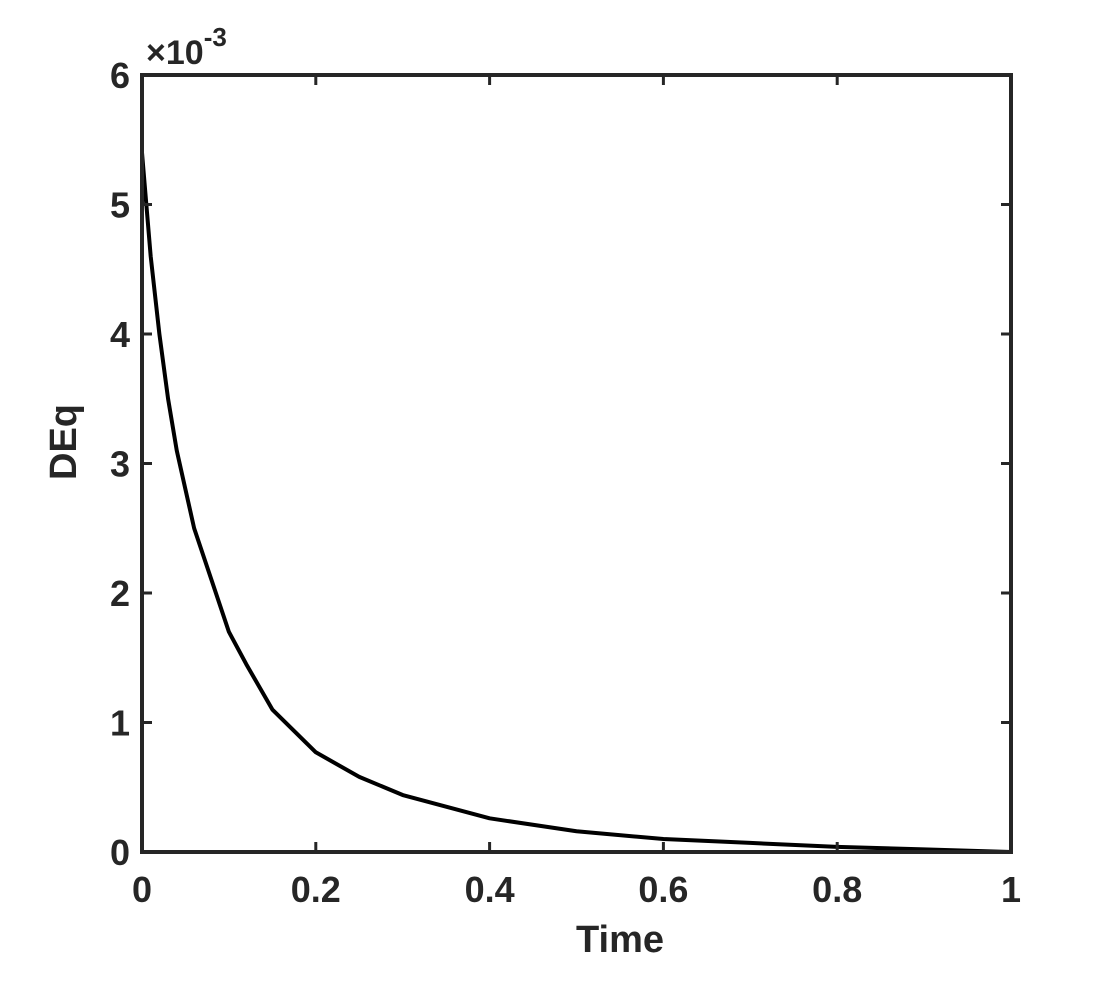 The height and width of the screenshot is (990, 1094). What do you see at coordinates (120, 464) in the screenshot?
I see `y-tick-label: 3` at bounding box center [120, 464].